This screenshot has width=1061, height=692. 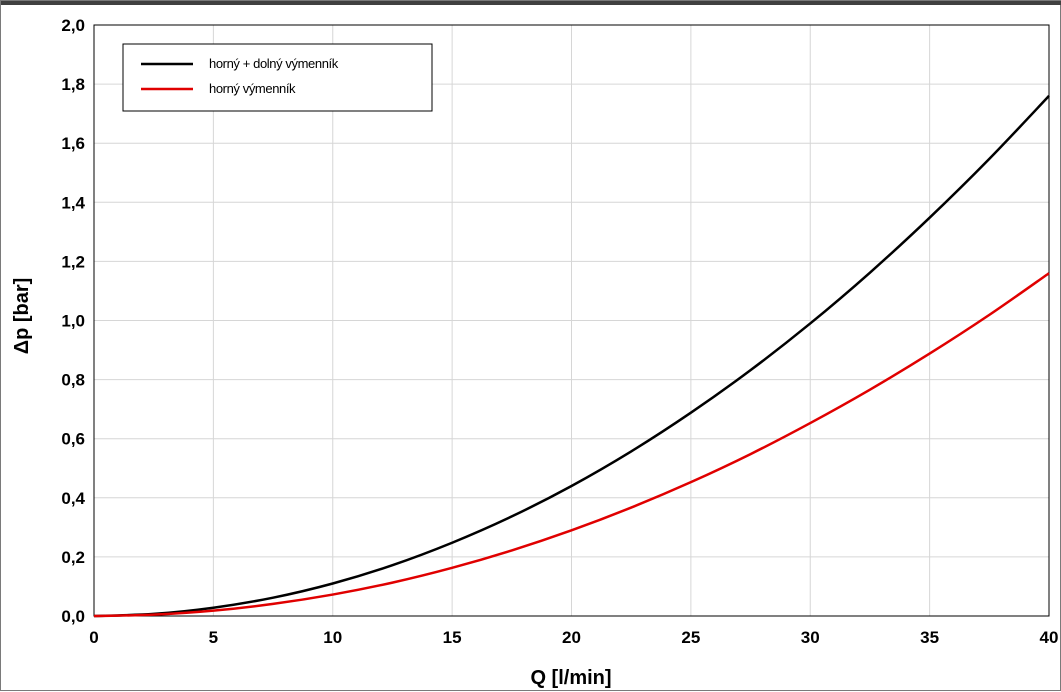 What do you see at coordinates (332, 637) in the screenshot?
I see `x-tick-label: 10` at bounding box center [332, 637].